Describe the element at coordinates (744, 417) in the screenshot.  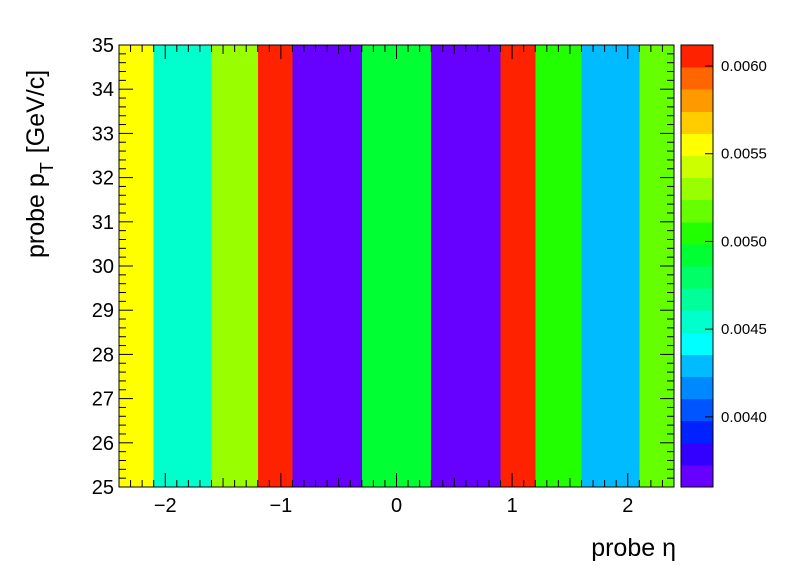
I see `colorbar-tick-label: 0.0040` at that location.